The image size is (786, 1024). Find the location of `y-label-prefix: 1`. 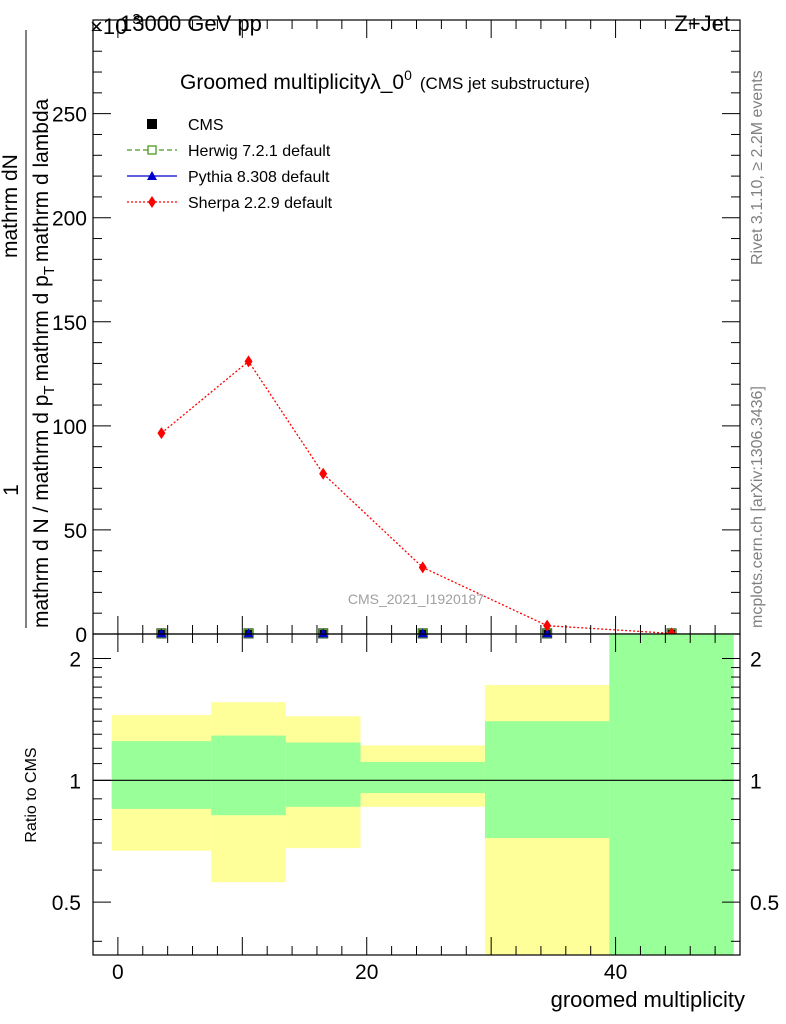

y-label-prefix: 1 is located at coordinates (11, 490).